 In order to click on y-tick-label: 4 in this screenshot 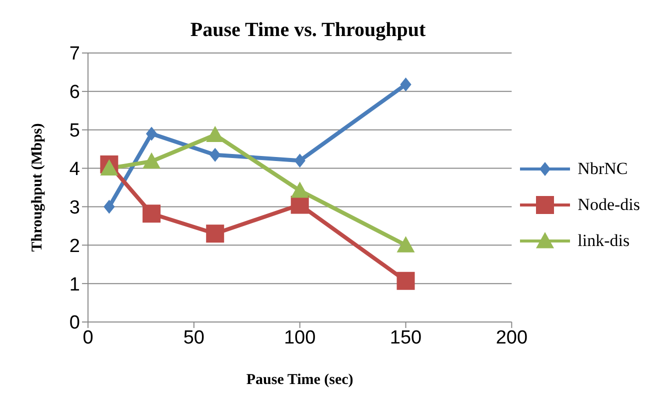, I will do `click(74, 169)`.